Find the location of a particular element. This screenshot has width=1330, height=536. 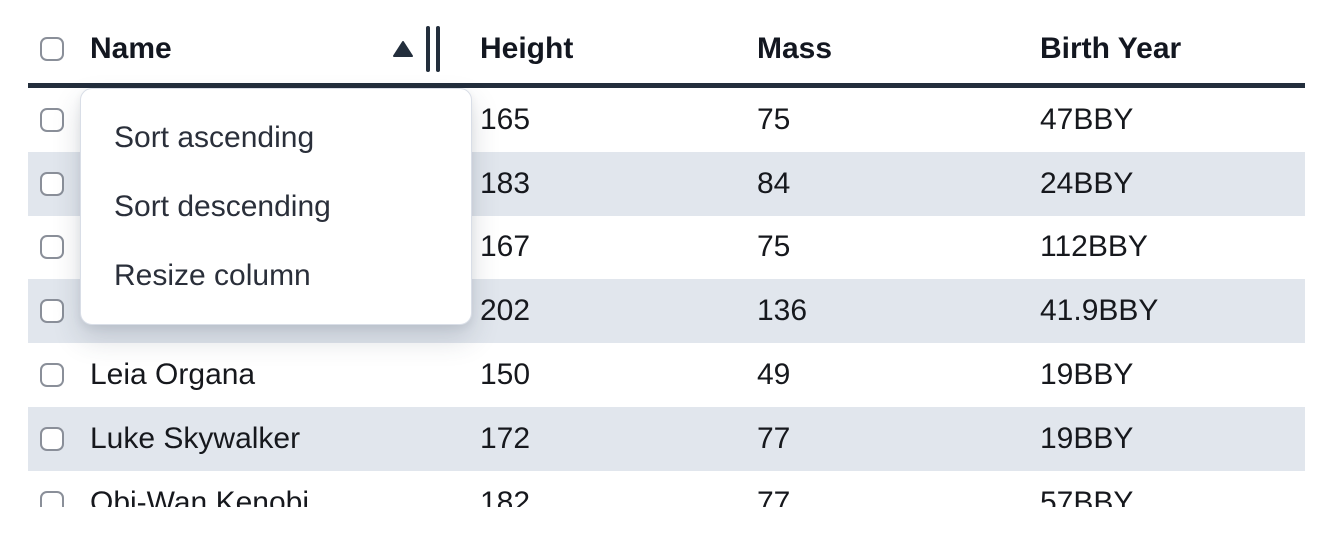

birth-year-cell: 47BBY is located at coordinates (1087, 119).